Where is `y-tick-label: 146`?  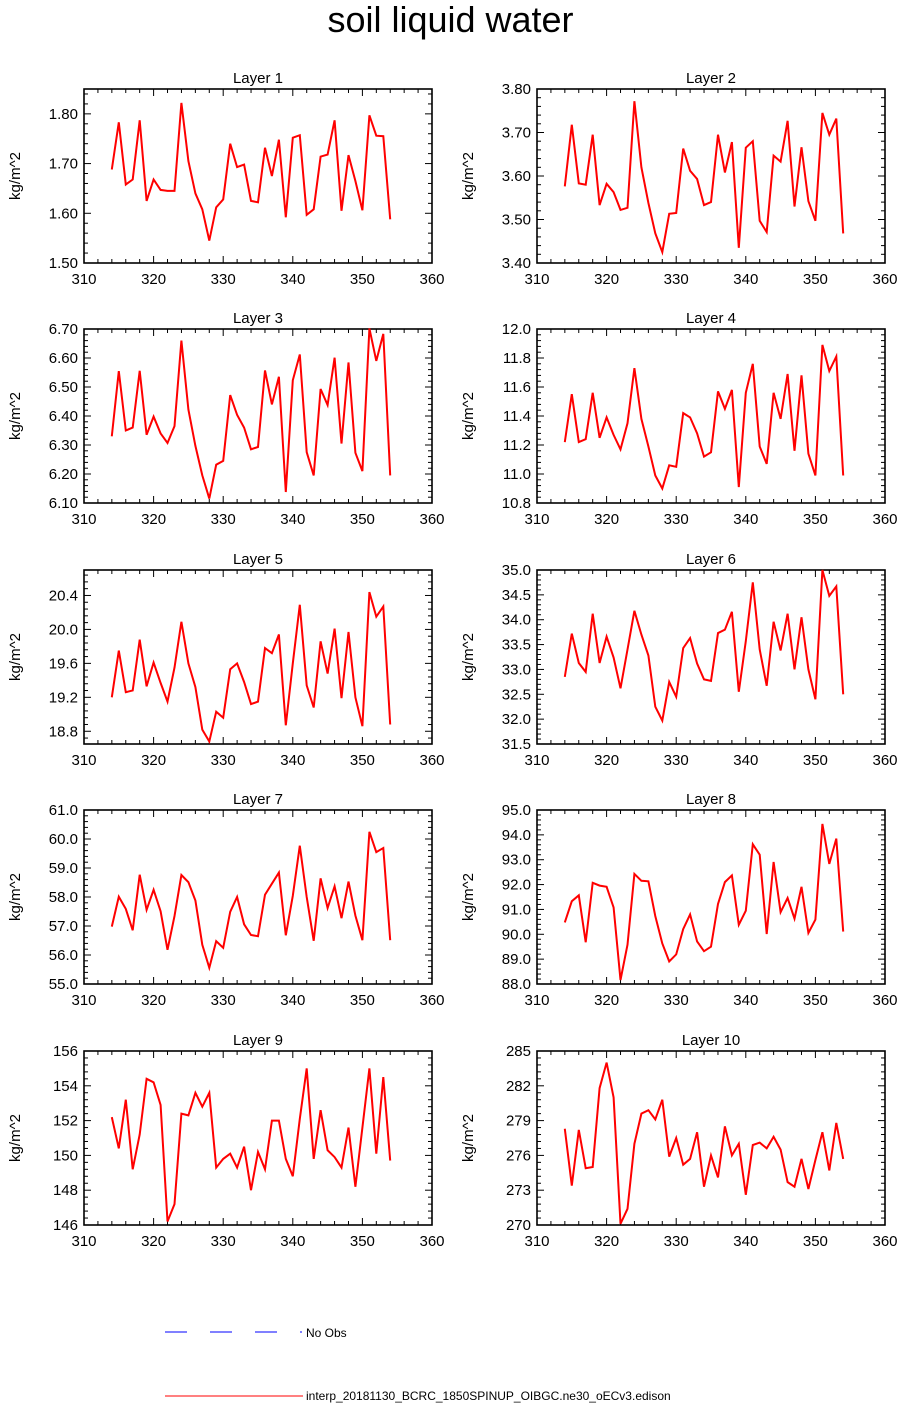 y-tick-label: 146 is located at coordinates (65, 1225).